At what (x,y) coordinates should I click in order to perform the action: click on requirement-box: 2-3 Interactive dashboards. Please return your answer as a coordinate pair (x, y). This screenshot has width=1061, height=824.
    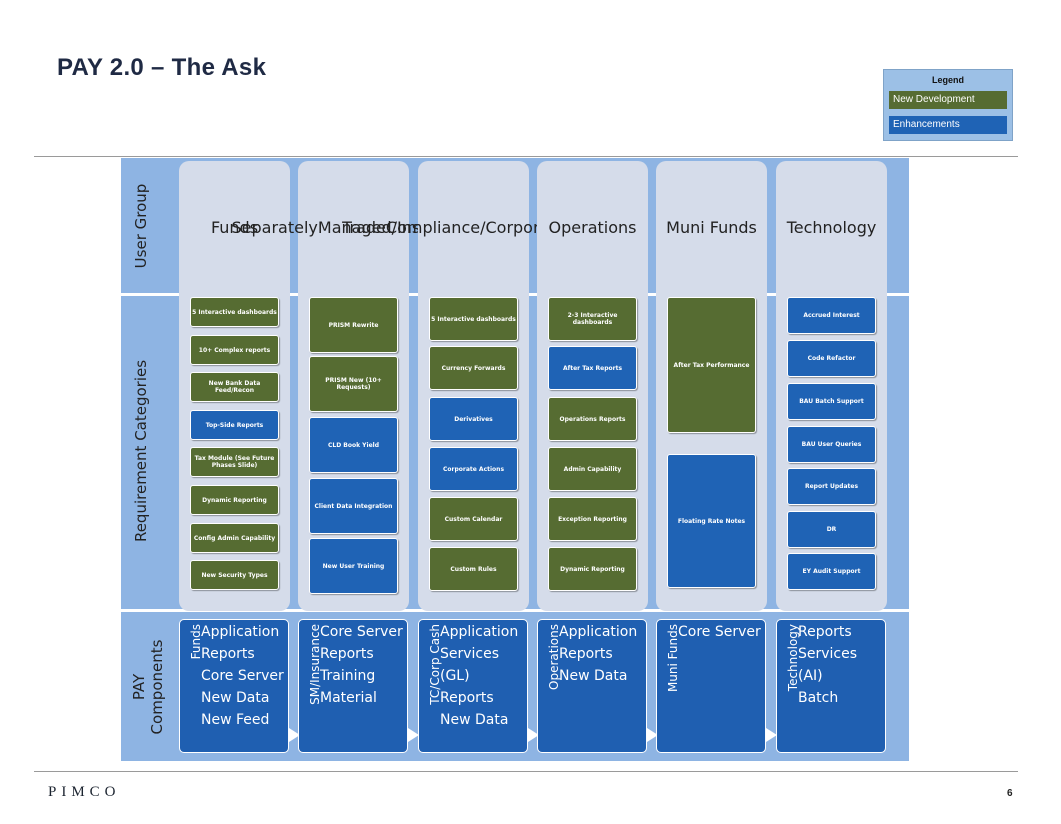
    Looking at the image, I should click on (592, 319).